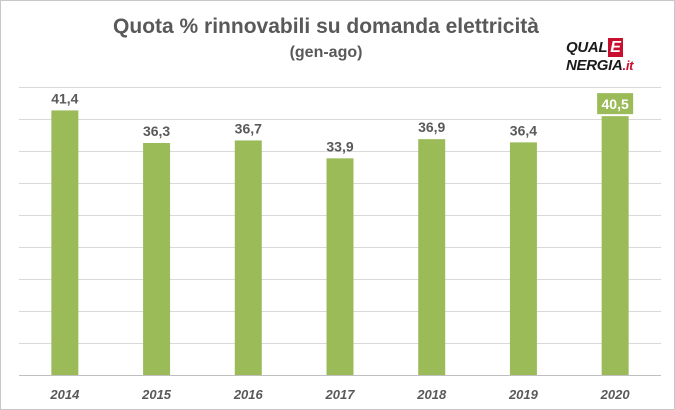  What do you see at coordinates (156, 394) in the screenshot?
I see `x-tick-label-2015: 2015` at bounding box center [156, 394].